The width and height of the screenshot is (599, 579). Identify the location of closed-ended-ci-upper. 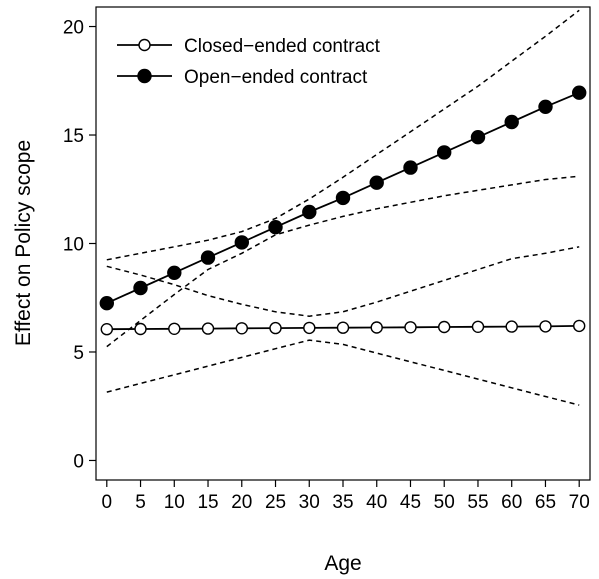
(343, 281).